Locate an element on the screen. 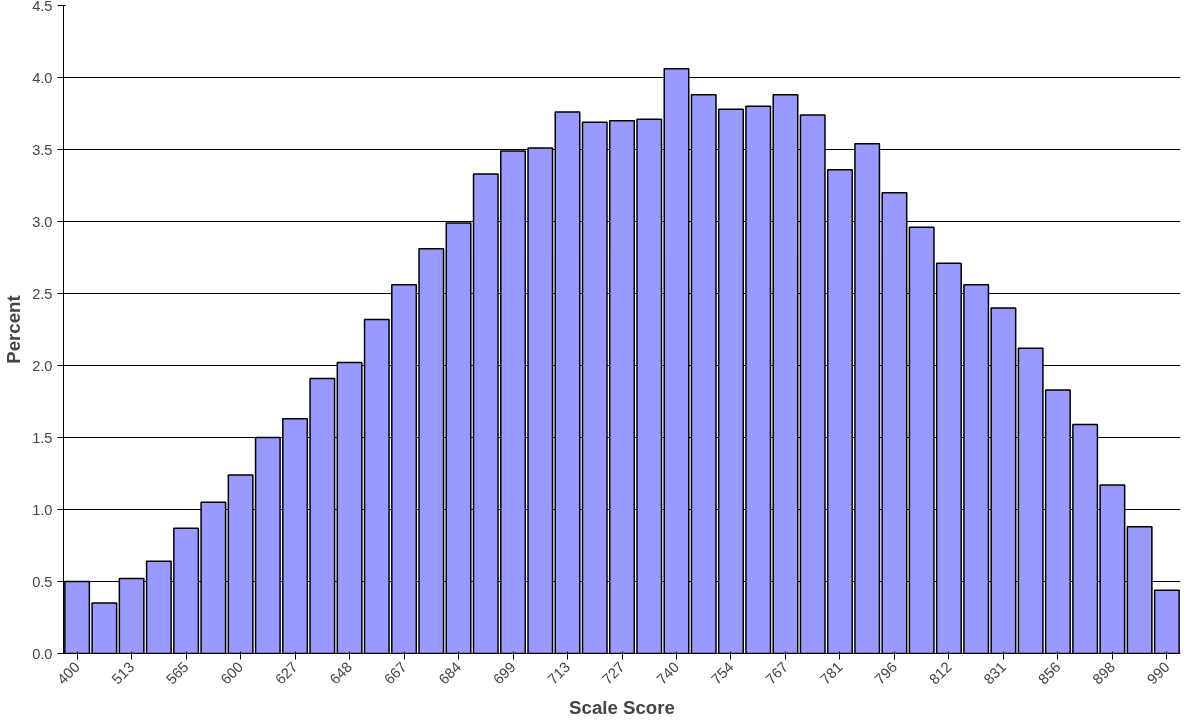  x-tick-label: 856 is located at coordinates (1049, 673).